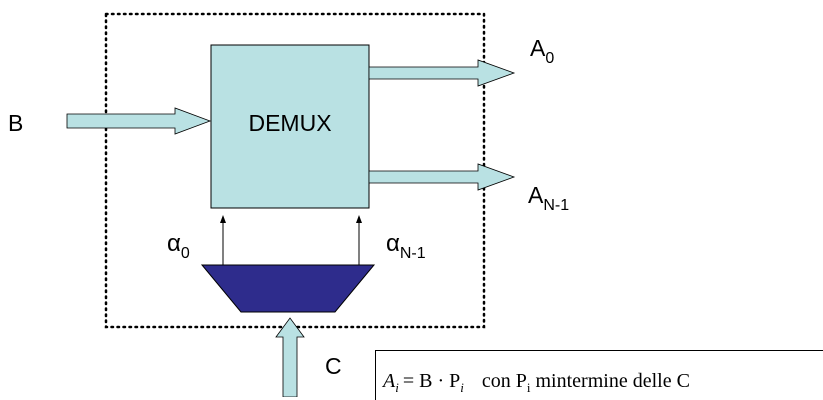 The height and width of the screenshot is (400, 823). I want to click on select-label-alphan-1: αN-1, so click(406, 246).